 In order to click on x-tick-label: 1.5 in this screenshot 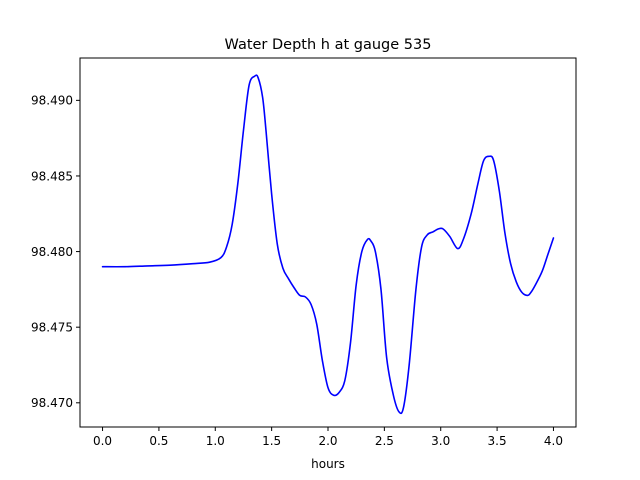, I will do `click(271, 441)`.